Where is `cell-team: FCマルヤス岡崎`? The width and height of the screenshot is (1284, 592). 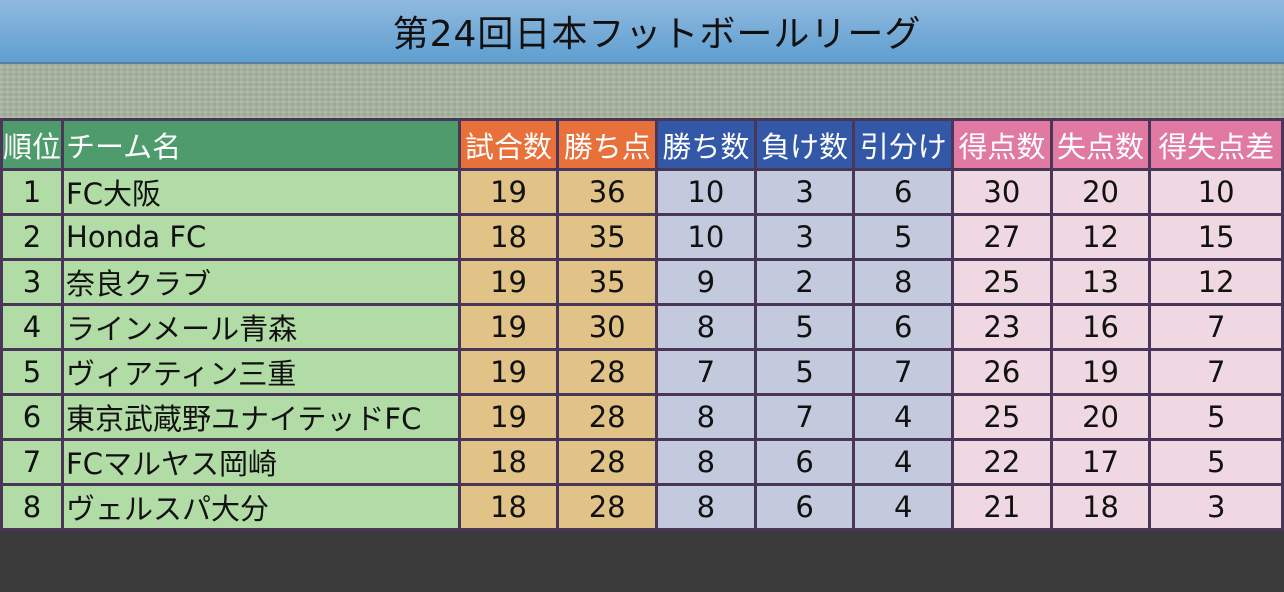 cell-team: FCマルヤス岡崎 is located at coordinates (261, 462).